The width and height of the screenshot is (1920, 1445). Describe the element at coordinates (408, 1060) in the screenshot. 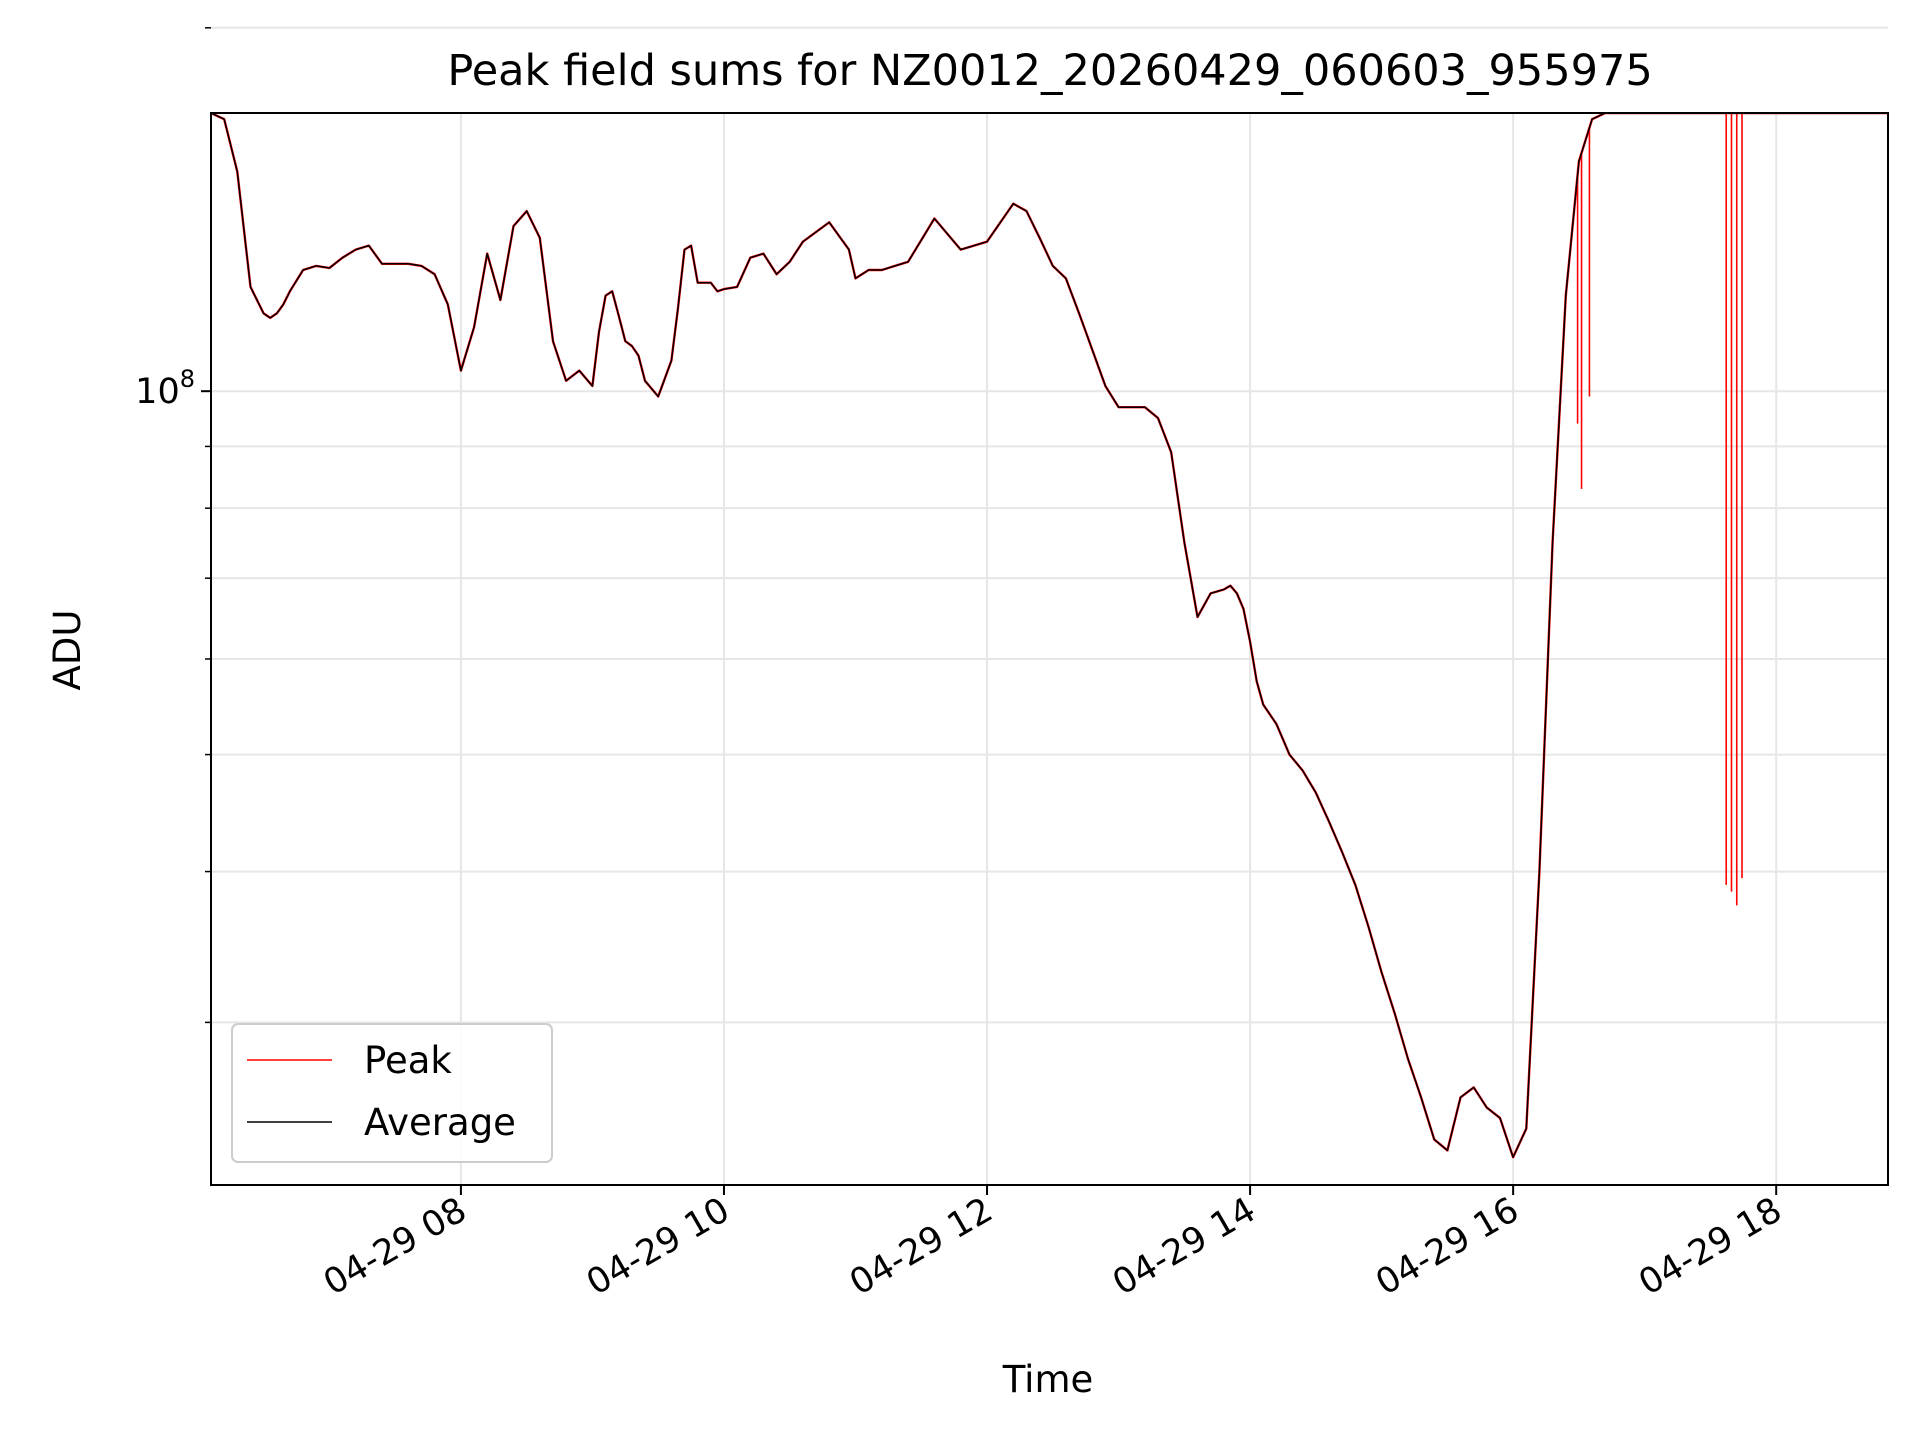

I see `legend-label-peak: Peak` at that location.